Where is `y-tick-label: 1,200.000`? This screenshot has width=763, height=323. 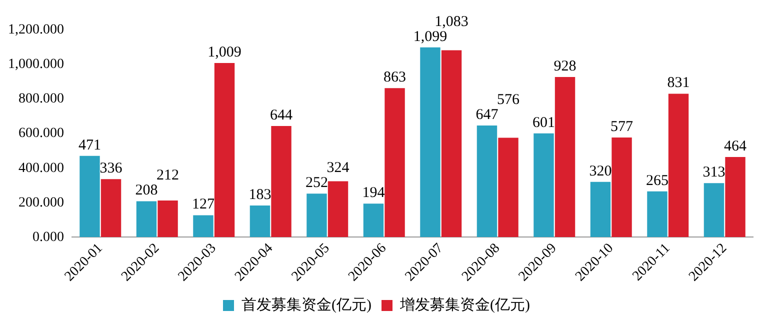 y-tick-label: 1,200.000 is located at coordinates (36, 30).